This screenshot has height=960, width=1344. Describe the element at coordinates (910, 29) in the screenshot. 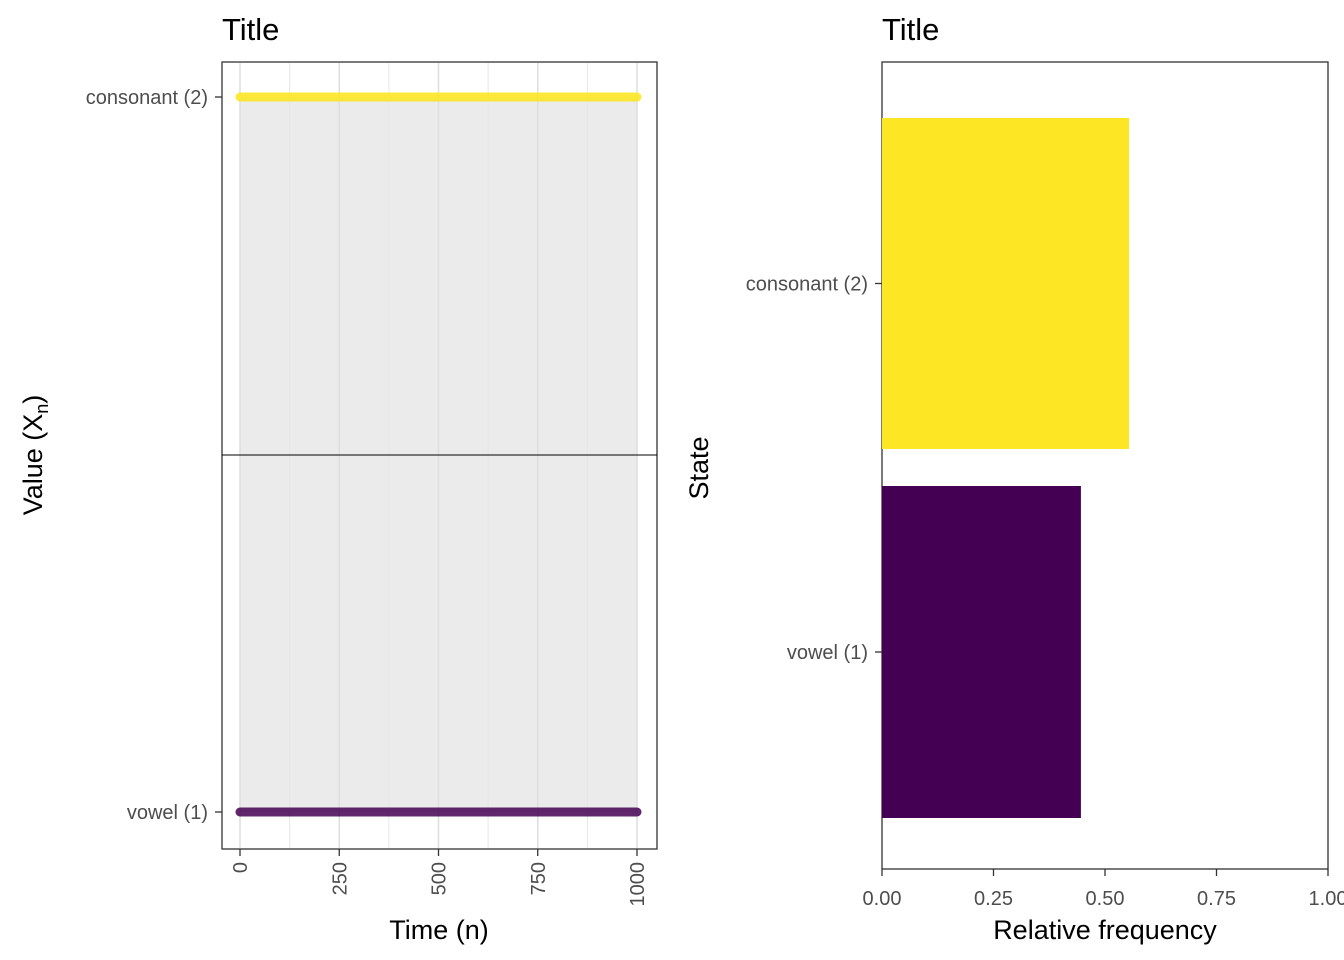

I see `right-chart-title: Title` at that location.